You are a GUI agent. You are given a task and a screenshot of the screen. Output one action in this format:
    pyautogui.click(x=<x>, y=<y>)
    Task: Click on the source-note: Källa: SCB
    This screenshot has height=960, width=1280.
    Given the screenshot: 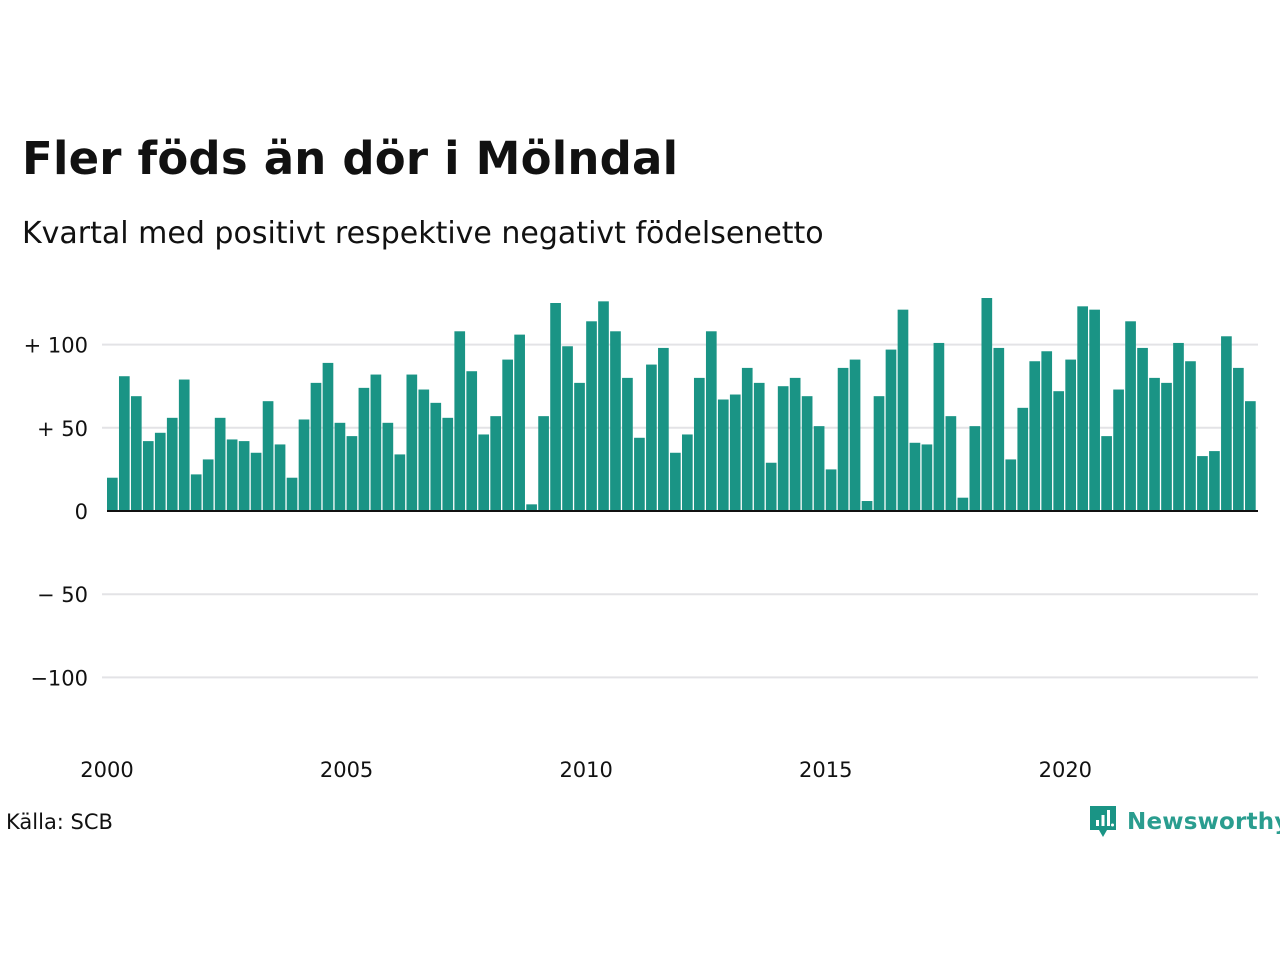 What is the action you would take?
    pyautogui.click(x=59, y=822)
    